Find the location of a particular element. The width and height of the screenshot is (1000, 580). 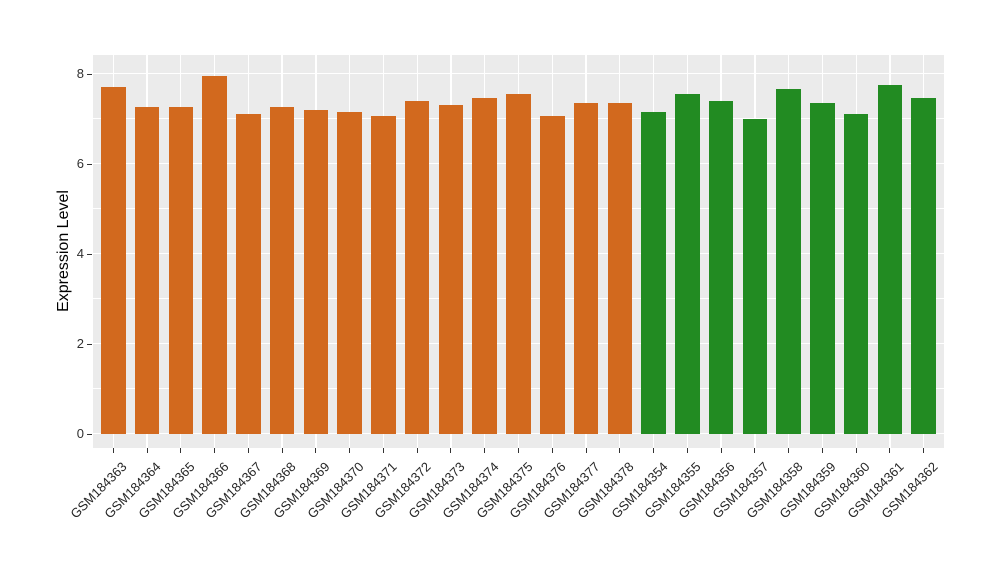

y-tick-label: 6 is located at coordinates (80, 163).